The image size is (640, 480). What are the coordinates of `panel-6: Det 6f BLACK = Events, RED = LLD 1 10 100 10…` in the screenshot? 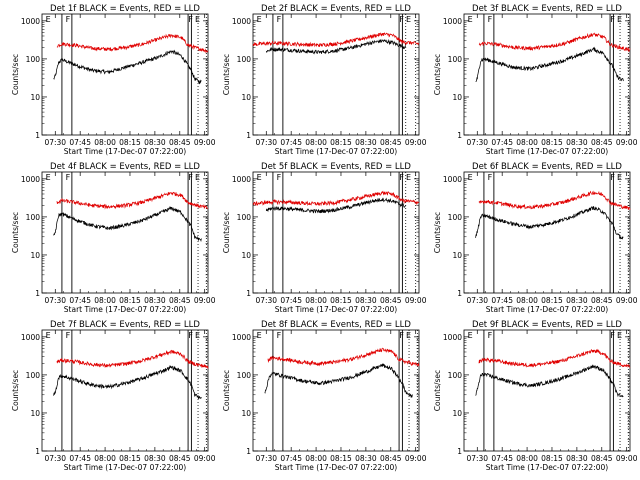 It's located at (535, 238).